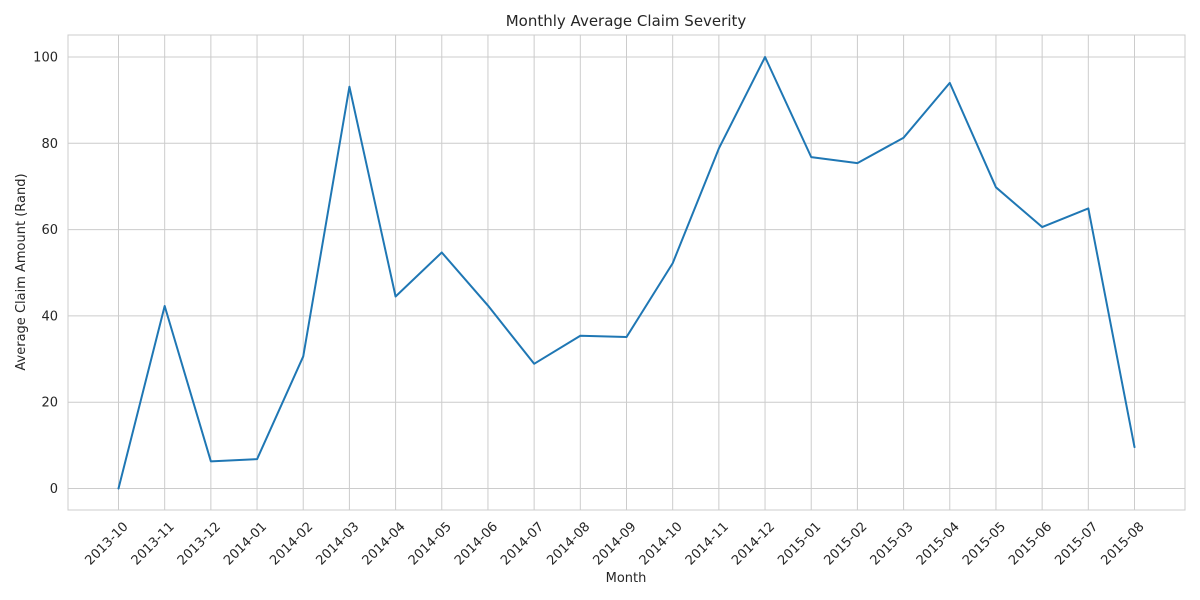 Image resolution: width=1200 pixels, height=600 pixels. Describe the element at coordinates (1123, 543) in the screenshot. I see `x-tick-label: 2015-08` at that location.